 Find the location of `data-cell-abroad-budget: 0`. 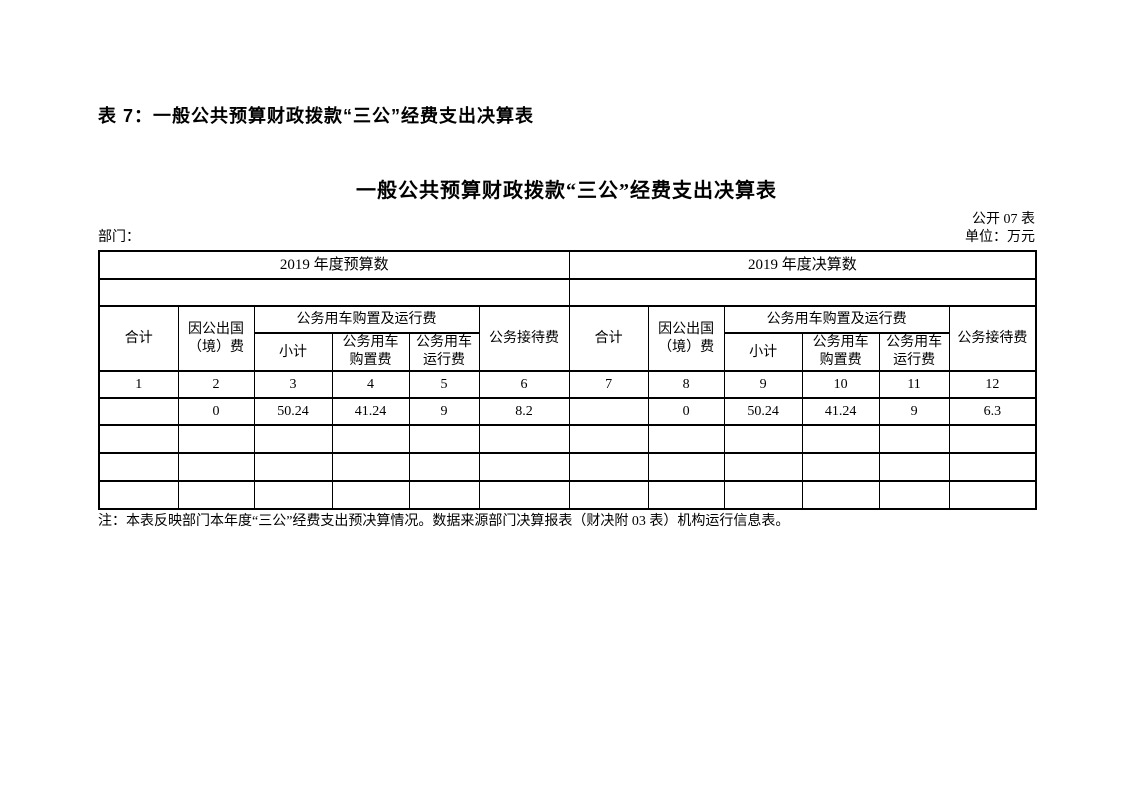

data-cell-abroad-budget: 0 is located at coordinates (216, 411).